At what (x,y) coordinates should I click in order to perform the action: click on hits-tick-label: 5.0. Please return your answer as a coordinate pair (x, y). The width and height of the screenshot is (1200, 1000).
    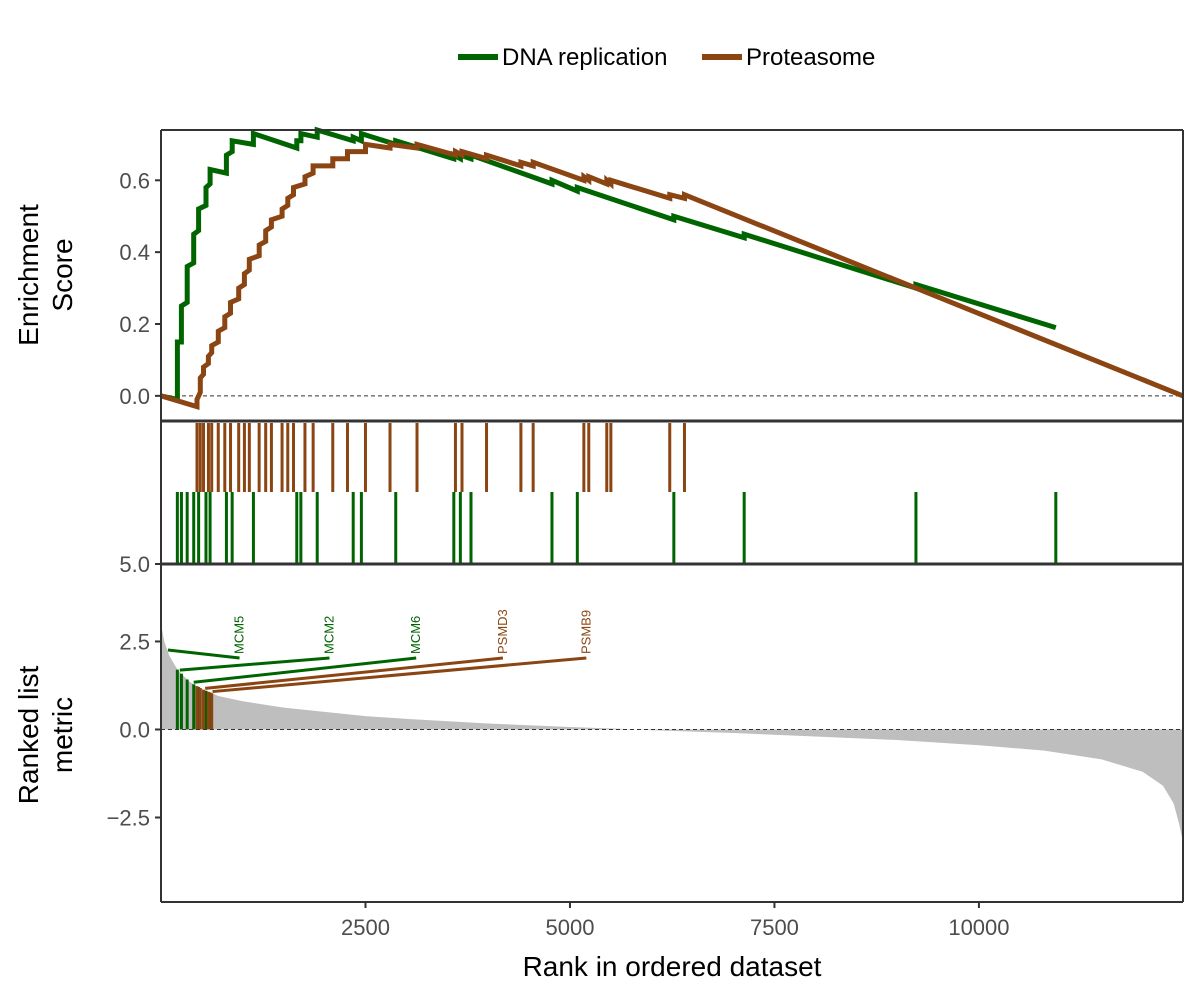
    Looking at the image, I should click on (134, 564).